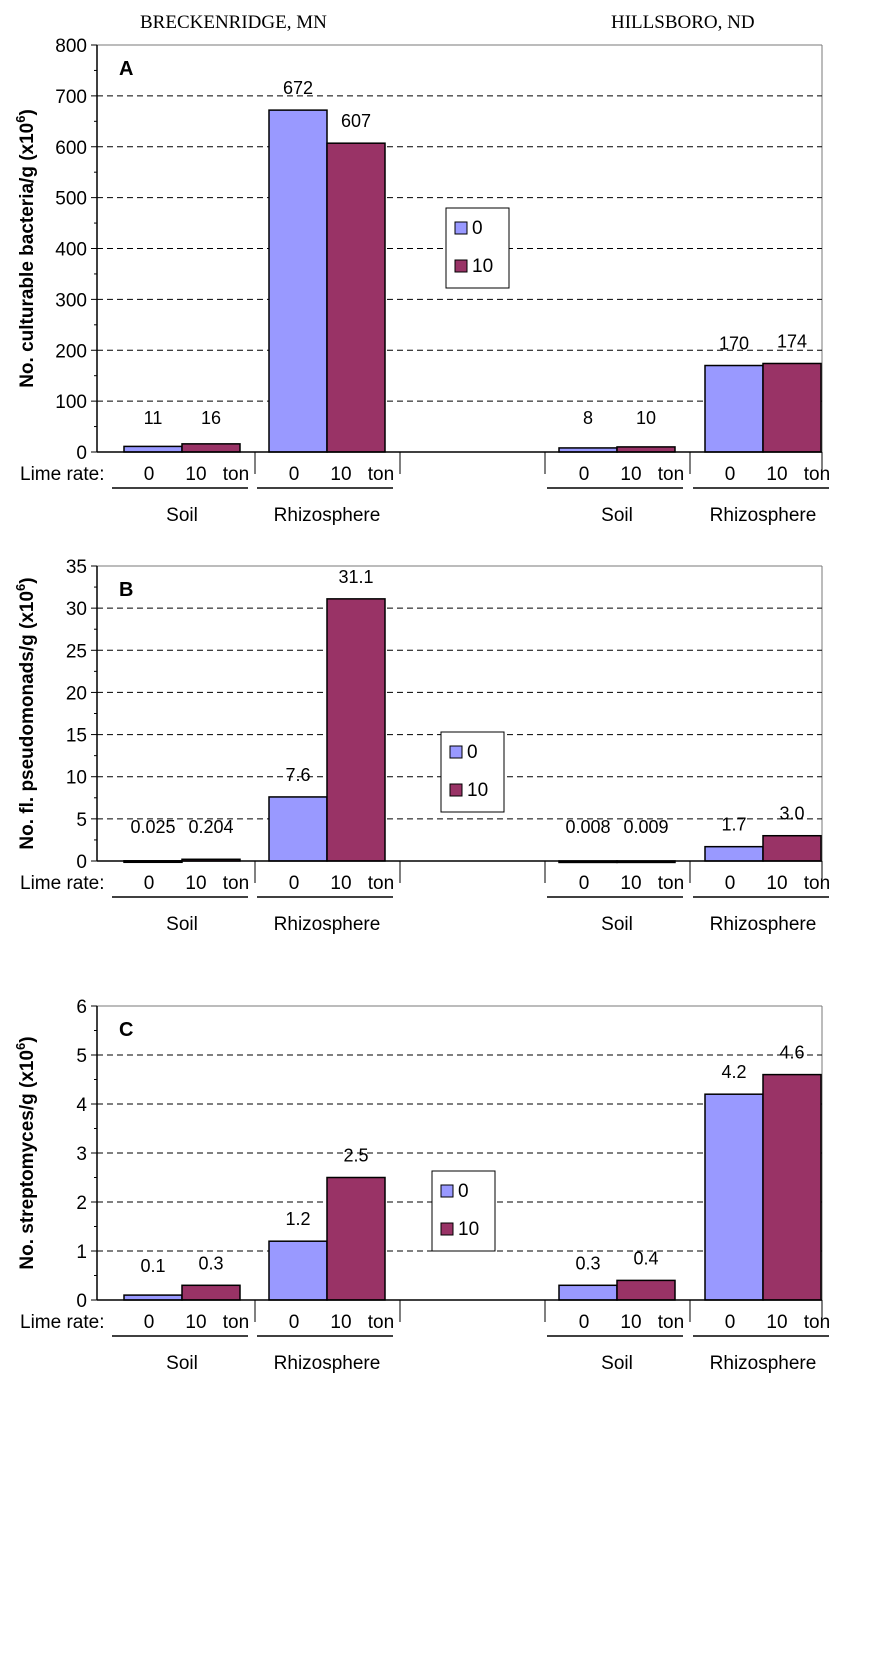 Image resolution: width=881 pixels, height=1654 pixels. I want to click on y-tick-label: 10, so click(76, 778).